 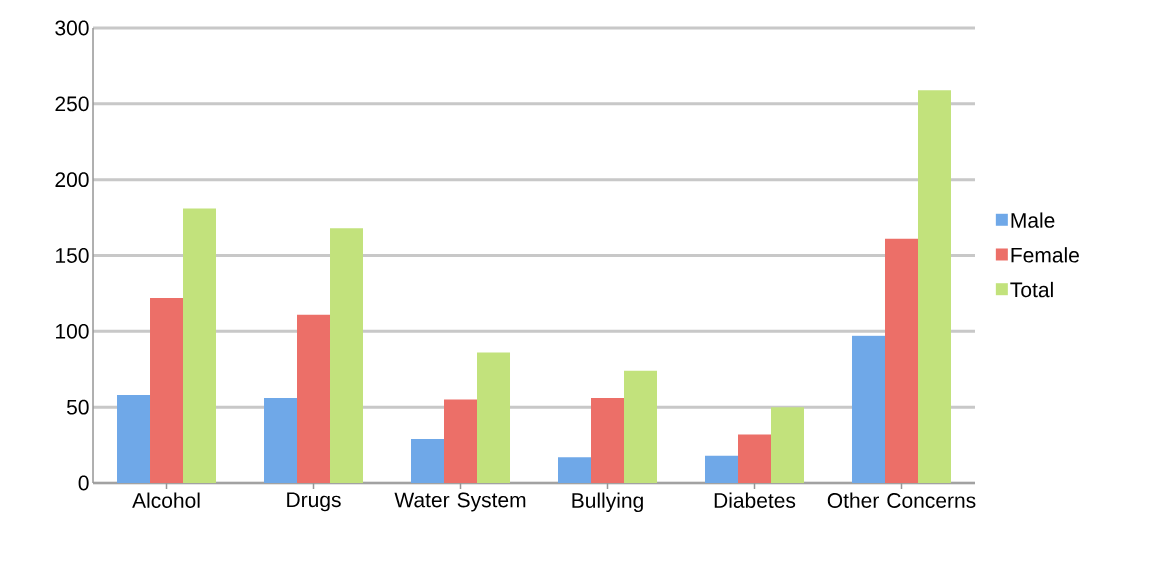 What do you see at coordinates (72, 331) in the screenshot?
I see `y-tick-label: 100` at bounding box center [72, 331].